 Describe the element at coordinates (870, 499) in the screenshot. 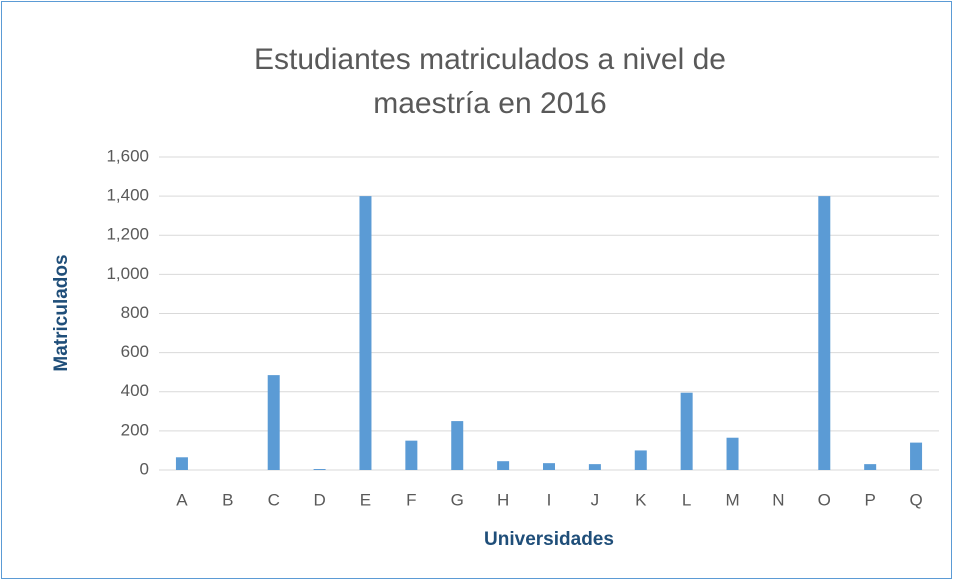

I see `x-tick-label: P` at that location.